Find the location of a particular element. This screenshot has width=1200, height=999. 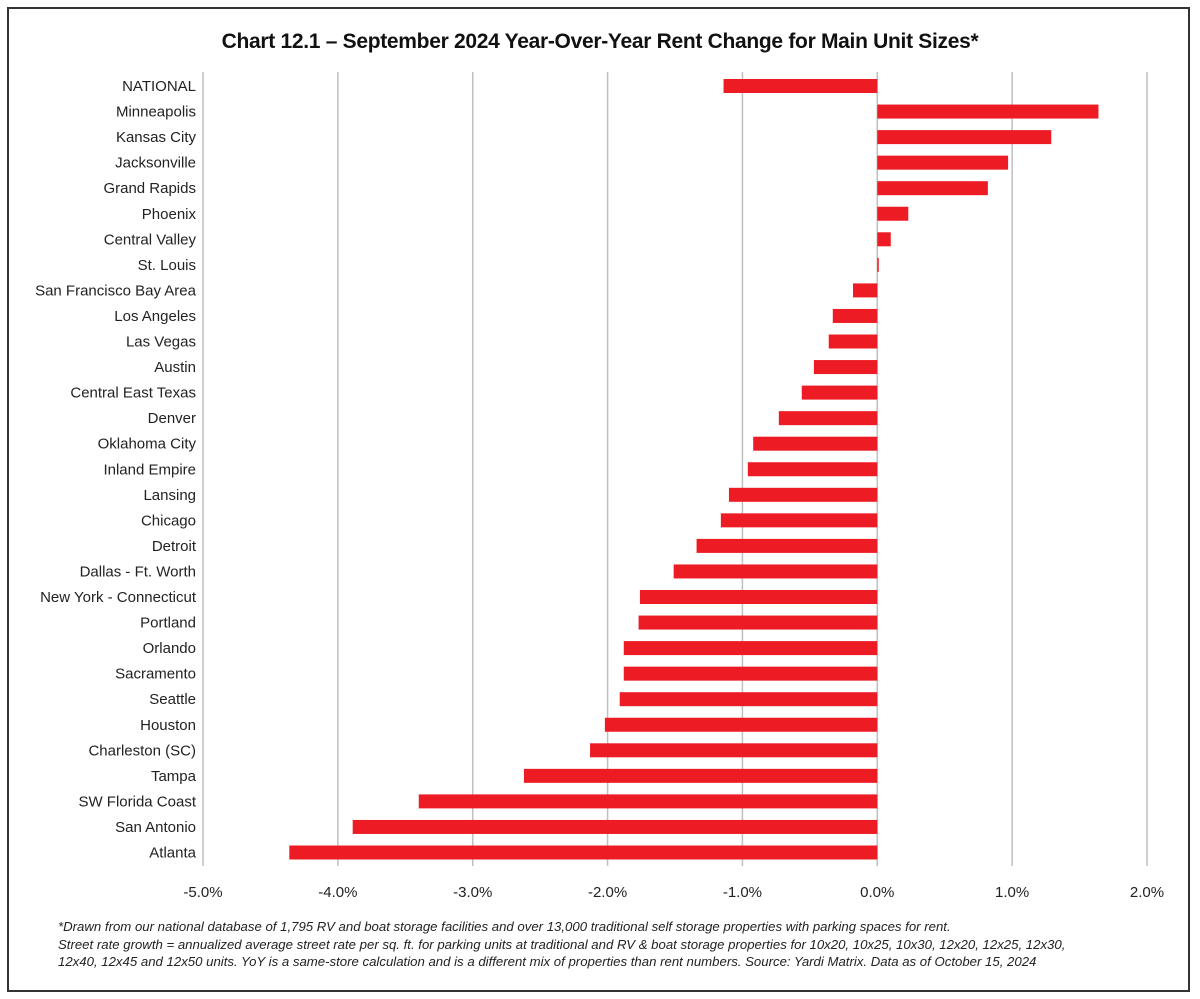

category-label: Seattle is located at coordinates (172, 699).